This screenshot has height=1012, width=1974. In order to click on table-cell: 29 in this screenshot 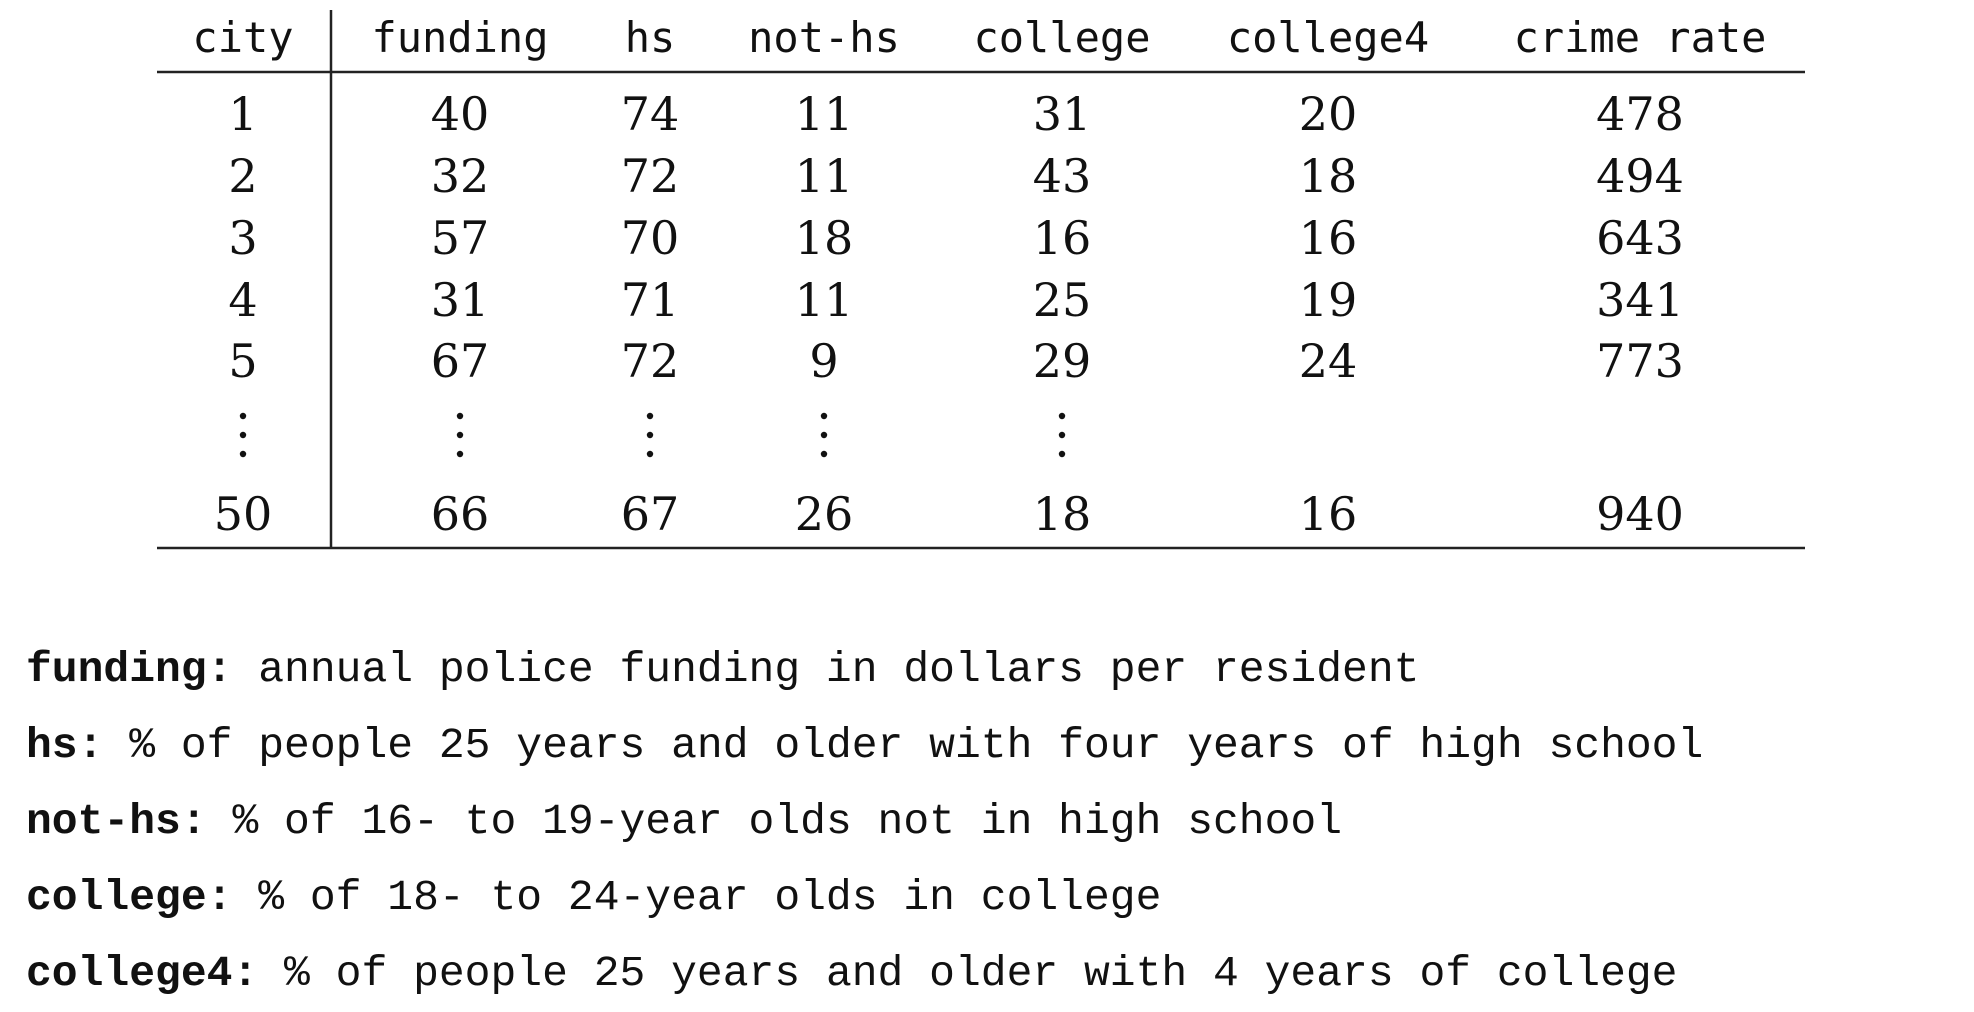, I will do `click(1062, 361)`.